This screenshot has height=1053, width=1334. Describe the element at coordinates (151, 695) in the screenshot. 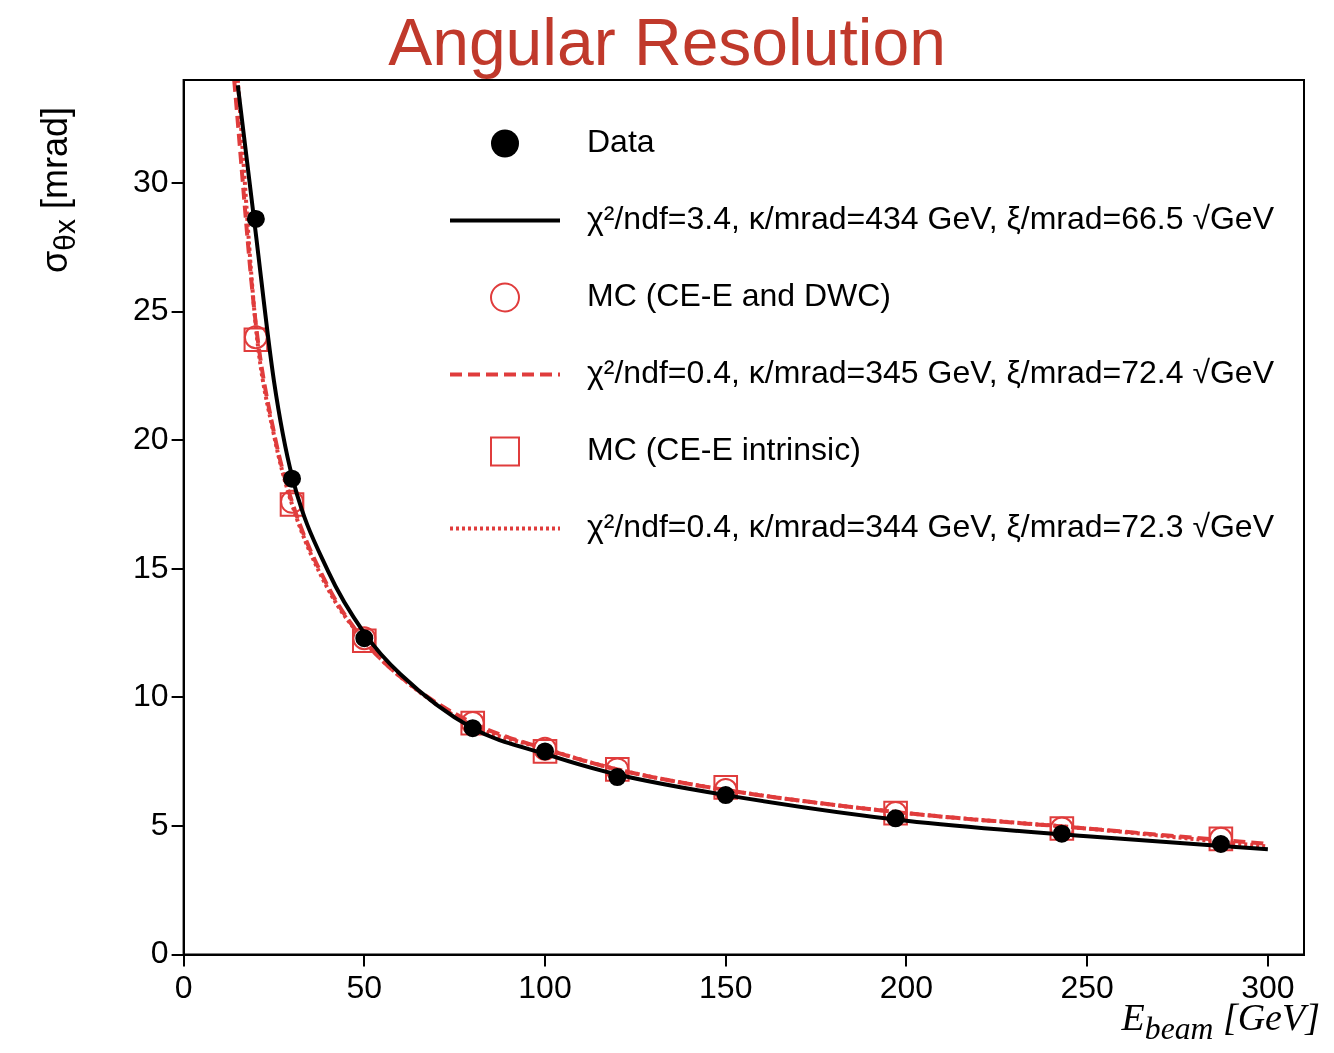

I see `y-tick-label: 10` at that location.